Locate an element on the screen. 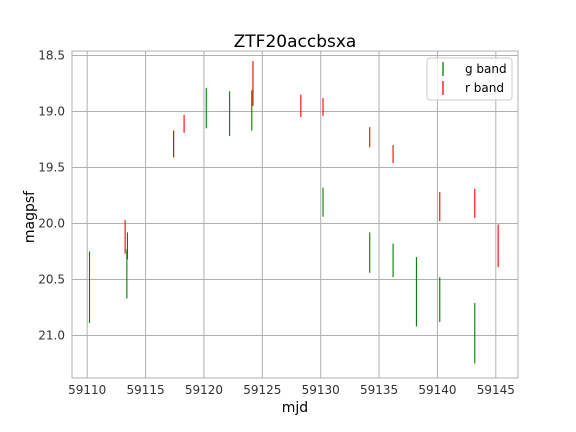  y-tick-label: 20.0 is located at coordinates (51, 223).